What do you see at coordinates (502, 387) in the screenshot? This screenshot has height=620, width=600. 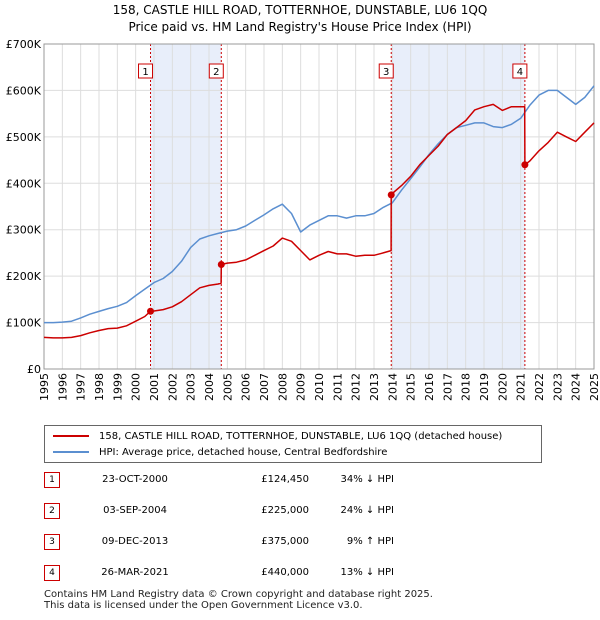 I see `x-tick-label: 2020` at bounding box center [502, 387].